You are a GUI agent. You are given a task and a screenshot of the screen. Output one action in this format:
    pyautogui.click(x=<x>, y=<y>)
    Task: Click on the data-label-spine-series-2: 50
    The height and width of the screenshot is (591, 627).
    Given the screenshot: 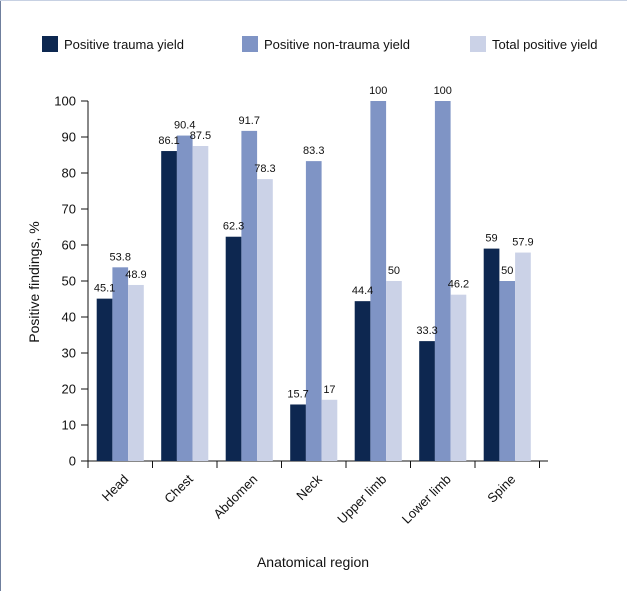 What is the action you would take?
    pyautogui.click(x=507, y=271)
    